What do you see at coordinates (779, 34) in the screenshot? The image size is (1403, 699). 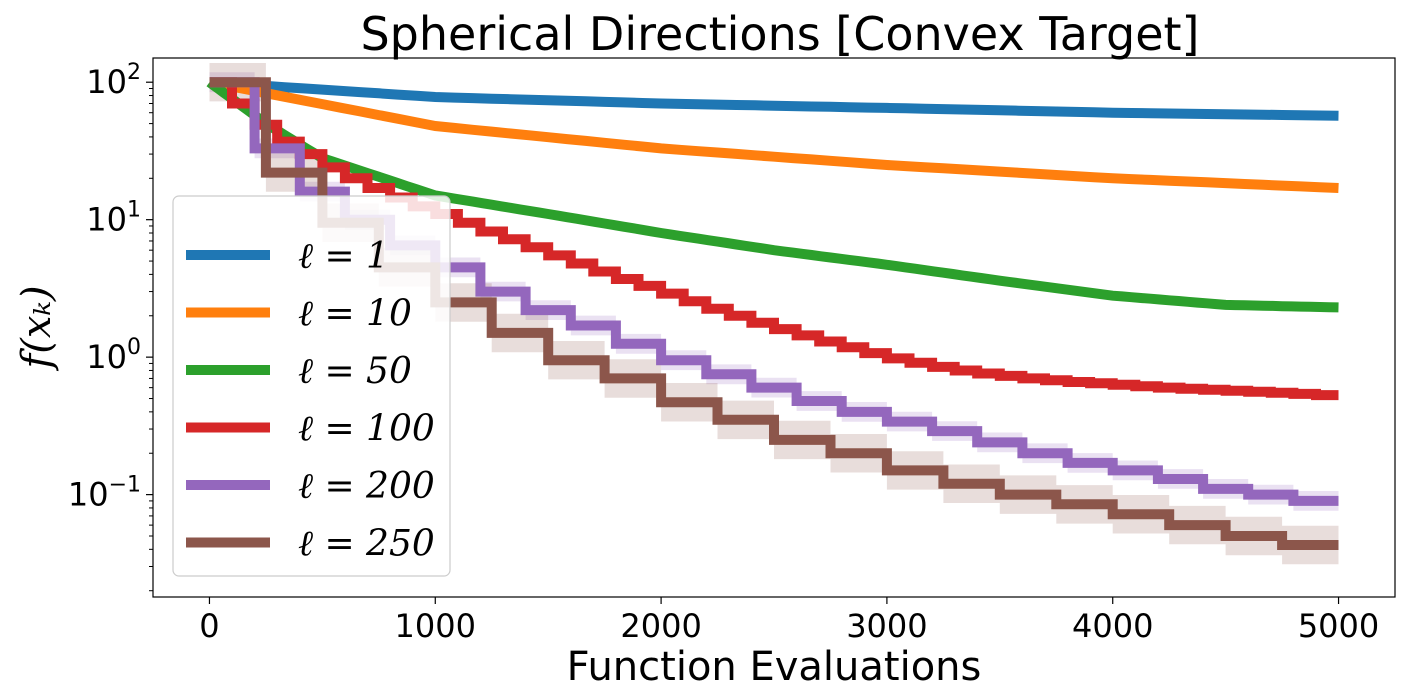 I see `chart-title: Spherical Directions [Convex Target]` at bounding box center [779, 34].